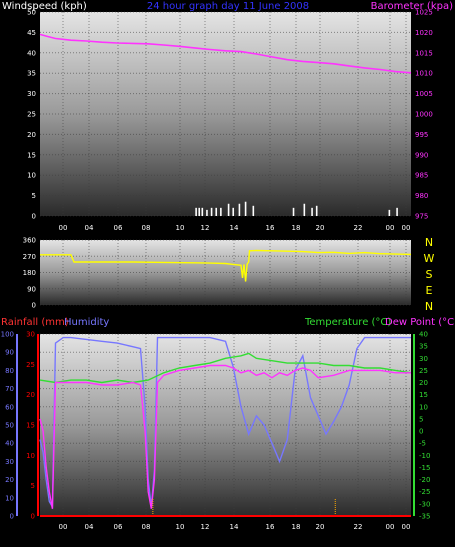 The image size is (455, 547). What do you see at coordinates (423, 407) in the screenshot?
I see `temperature-tick-label: 10` at bounding box center [423, 407].